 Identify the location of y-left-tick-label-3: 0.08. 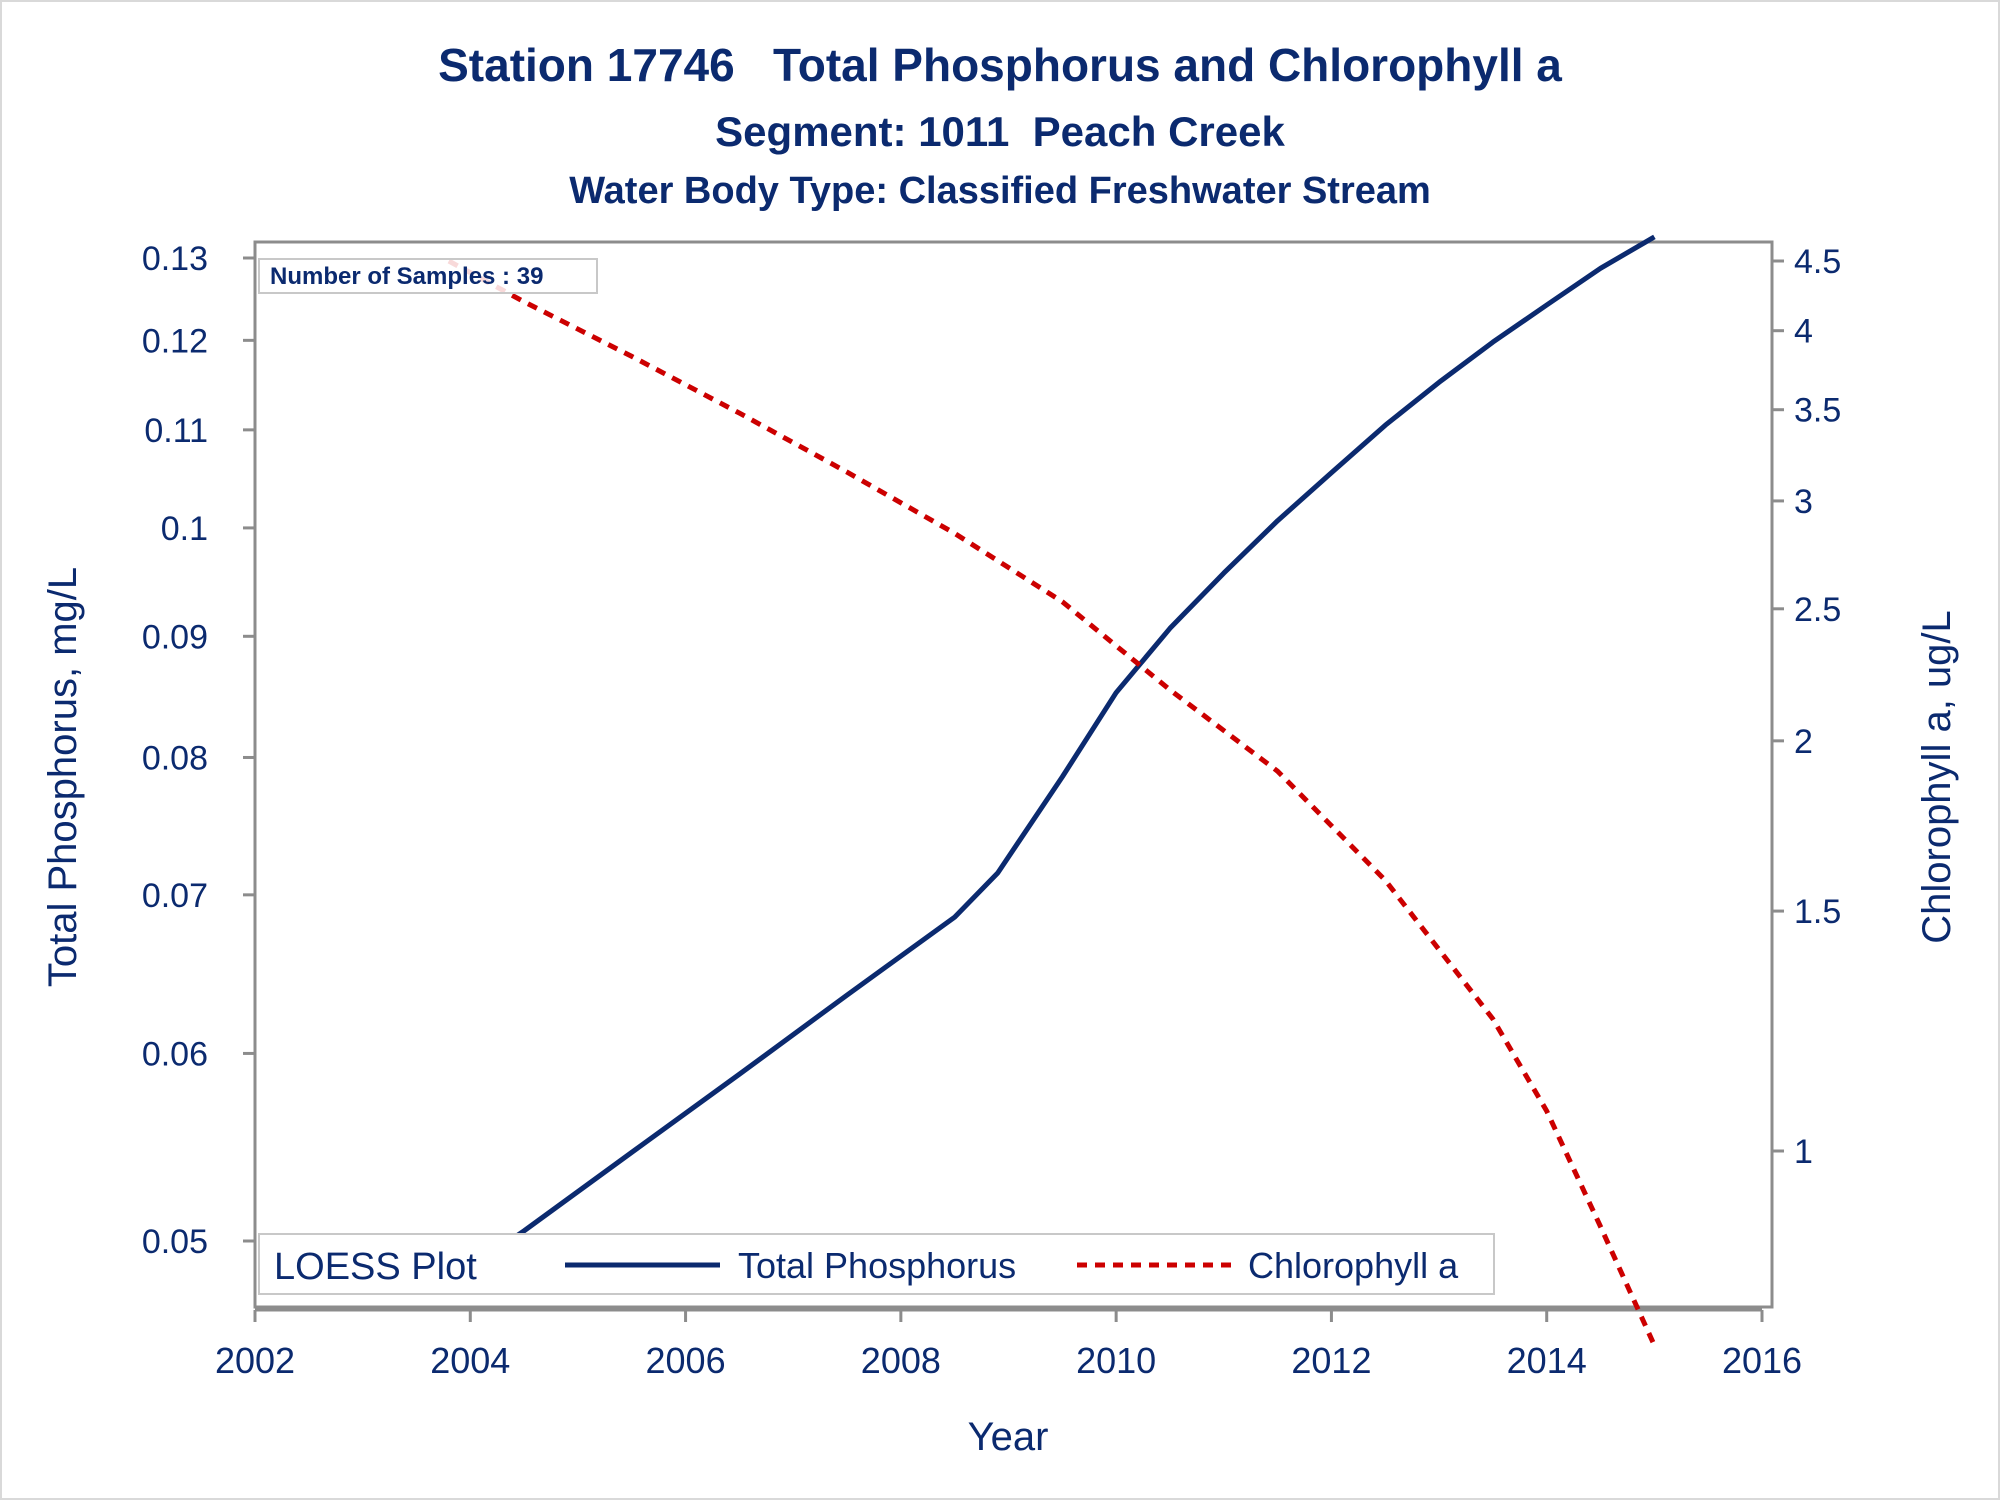
(175, 758).